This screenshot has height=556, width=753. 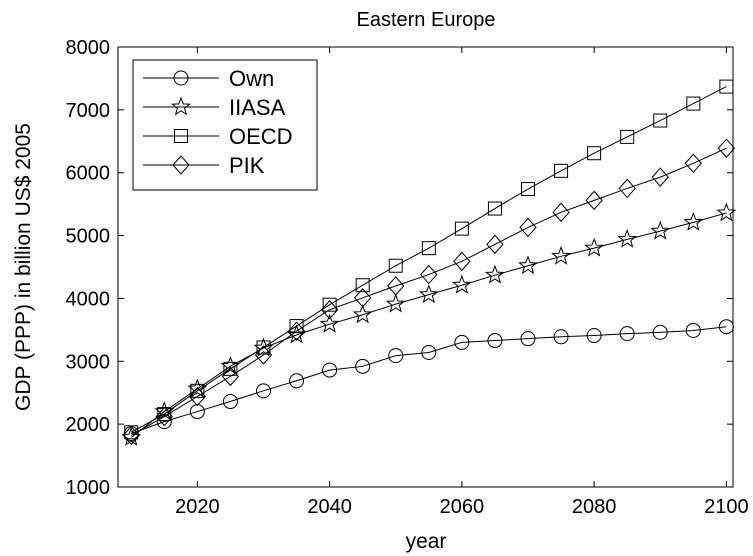 What do you see at coordinates (257, 107) in the screenshot?
I see `legend-label: IIASA` at bounding box center [257, 107].